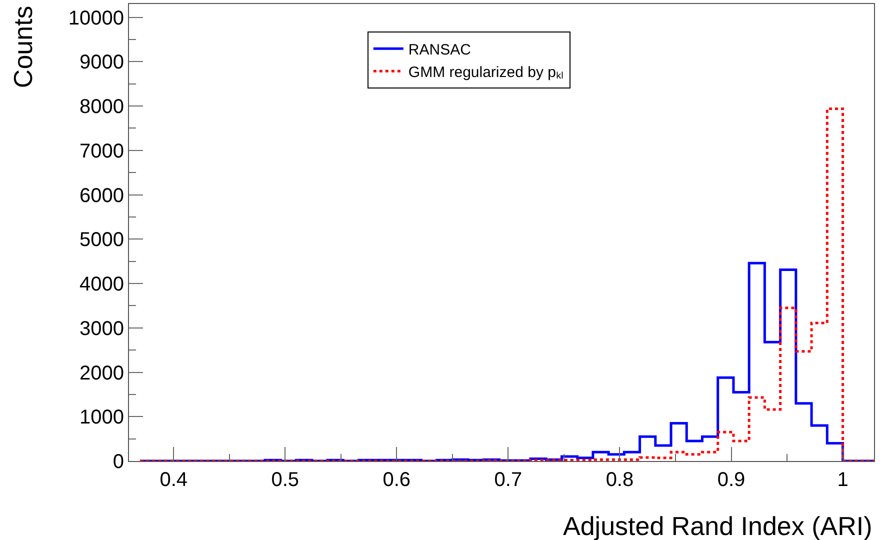  What do you see at coordinates (102, 107) in the screenshot?
I see `y-tick-label: 8000` at bounding box center [102, 107].